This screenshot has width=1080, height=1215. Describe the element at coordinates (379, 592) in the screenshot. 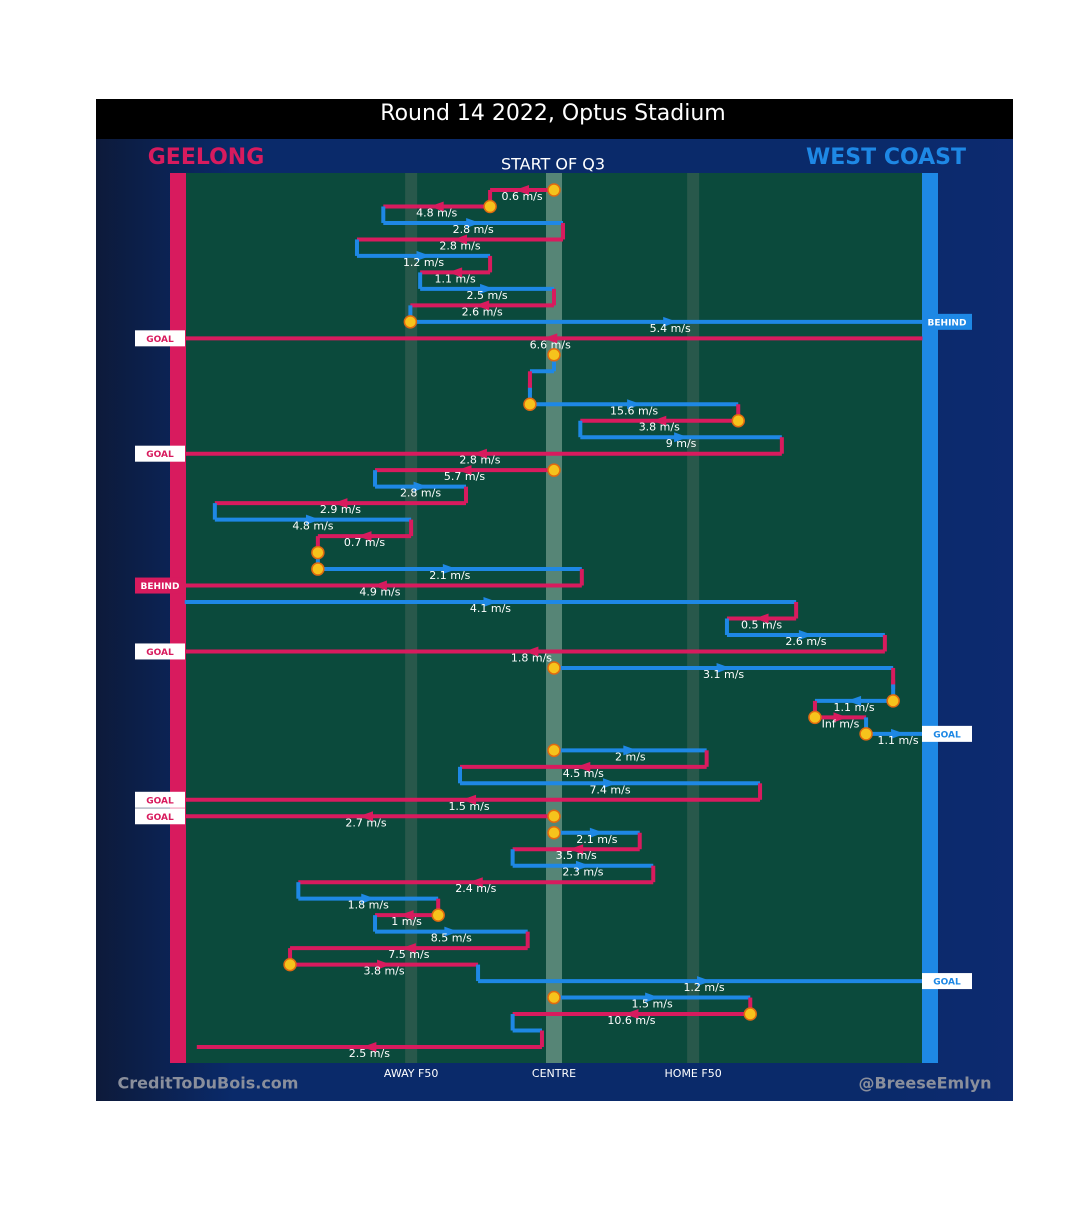

I see `speed-label: 4.9 m/s` at that location.